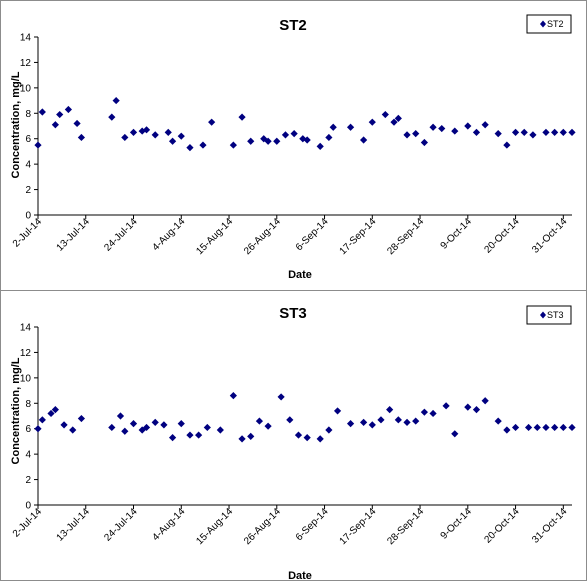  What do you see at coordinates (293, 25) in the screenshot?
I see `chart-title: ST2` at bounding box center [293, 25].